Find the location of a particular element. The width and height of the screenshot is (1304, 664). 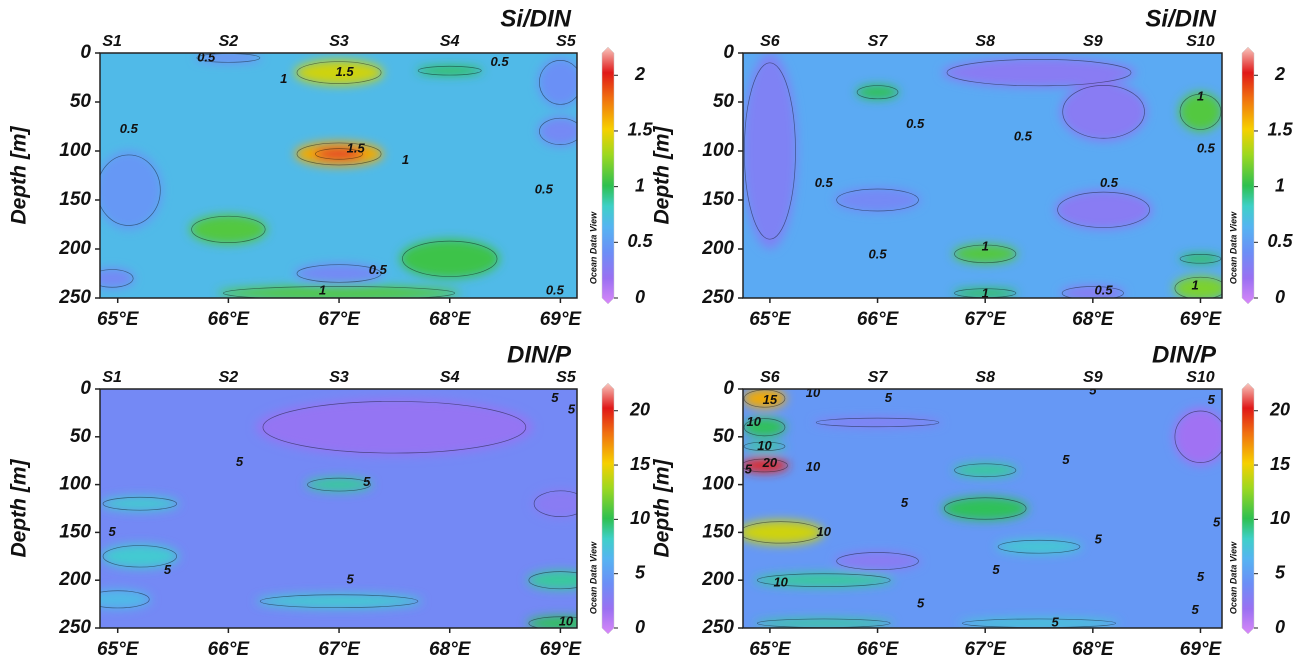

station-label: S7 is located at coordinates (878, 41).